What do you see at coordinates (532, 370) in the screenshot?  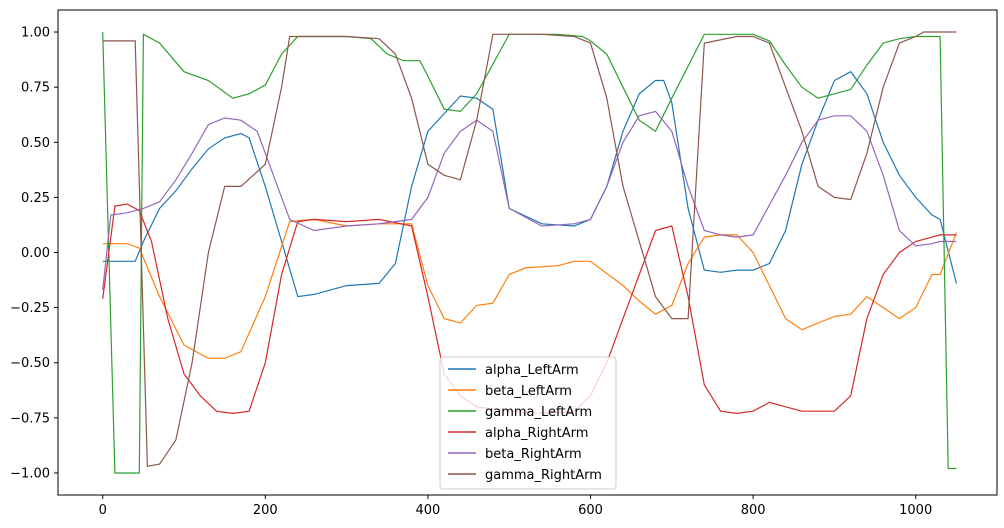 I see `legend-label-alpha_LeftArm: alpha_LeftArm` at bounding box center [532, 370].